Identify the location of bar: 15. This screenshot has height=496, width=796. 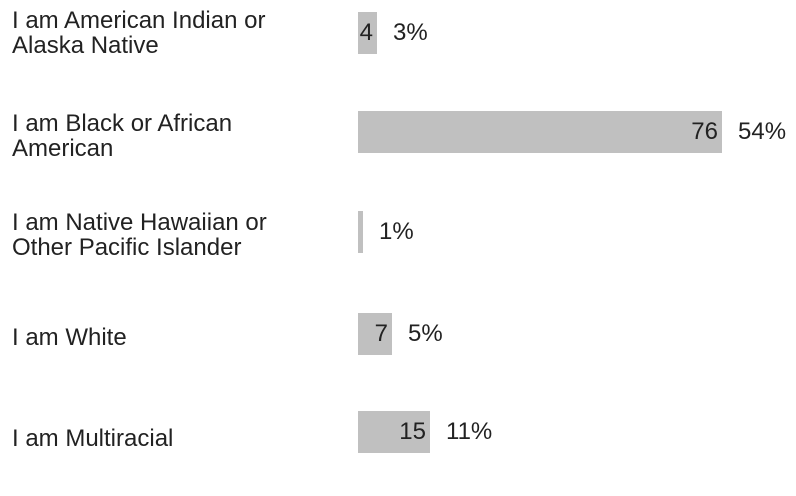
(394, 432).